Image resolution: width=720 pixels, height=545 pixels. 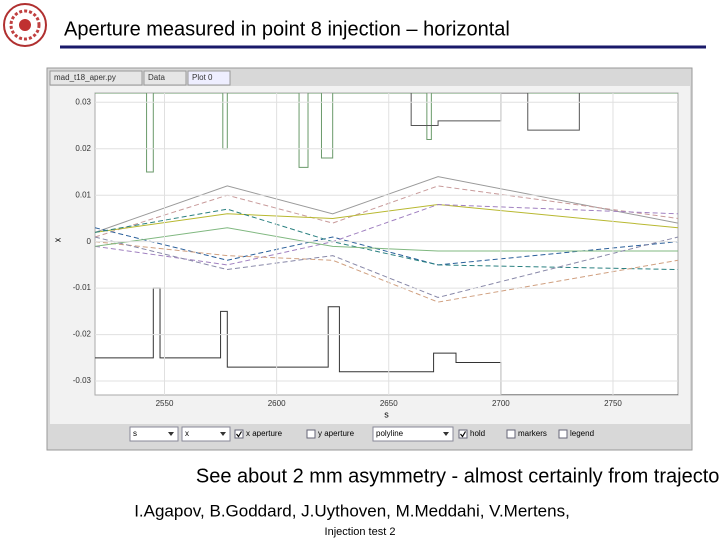 I want to click on style-select-arrow, so click(x=446, y=434).